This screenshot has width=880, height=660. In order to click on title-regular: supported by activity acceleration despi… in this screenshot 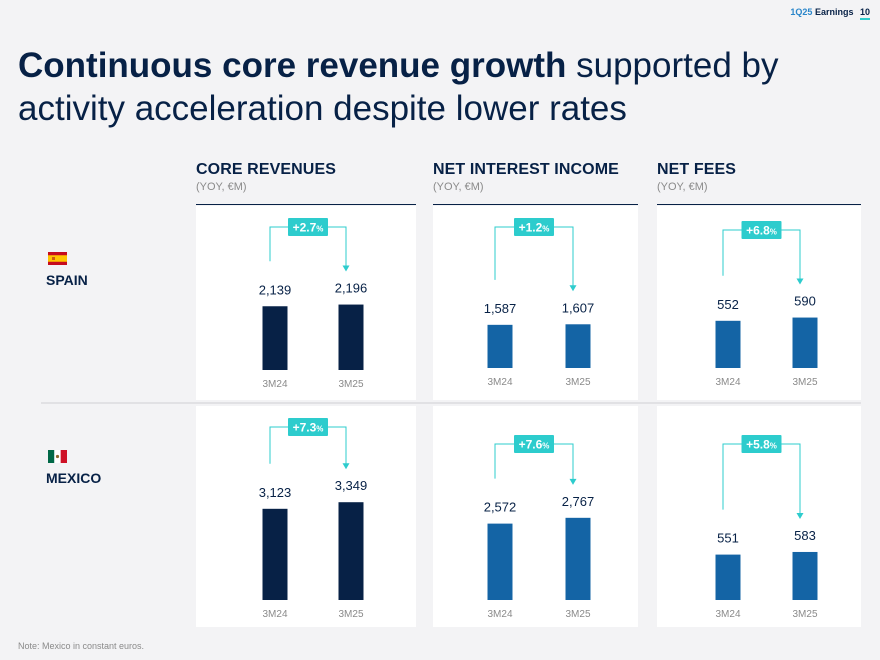, I will do `click(398, 87)`.